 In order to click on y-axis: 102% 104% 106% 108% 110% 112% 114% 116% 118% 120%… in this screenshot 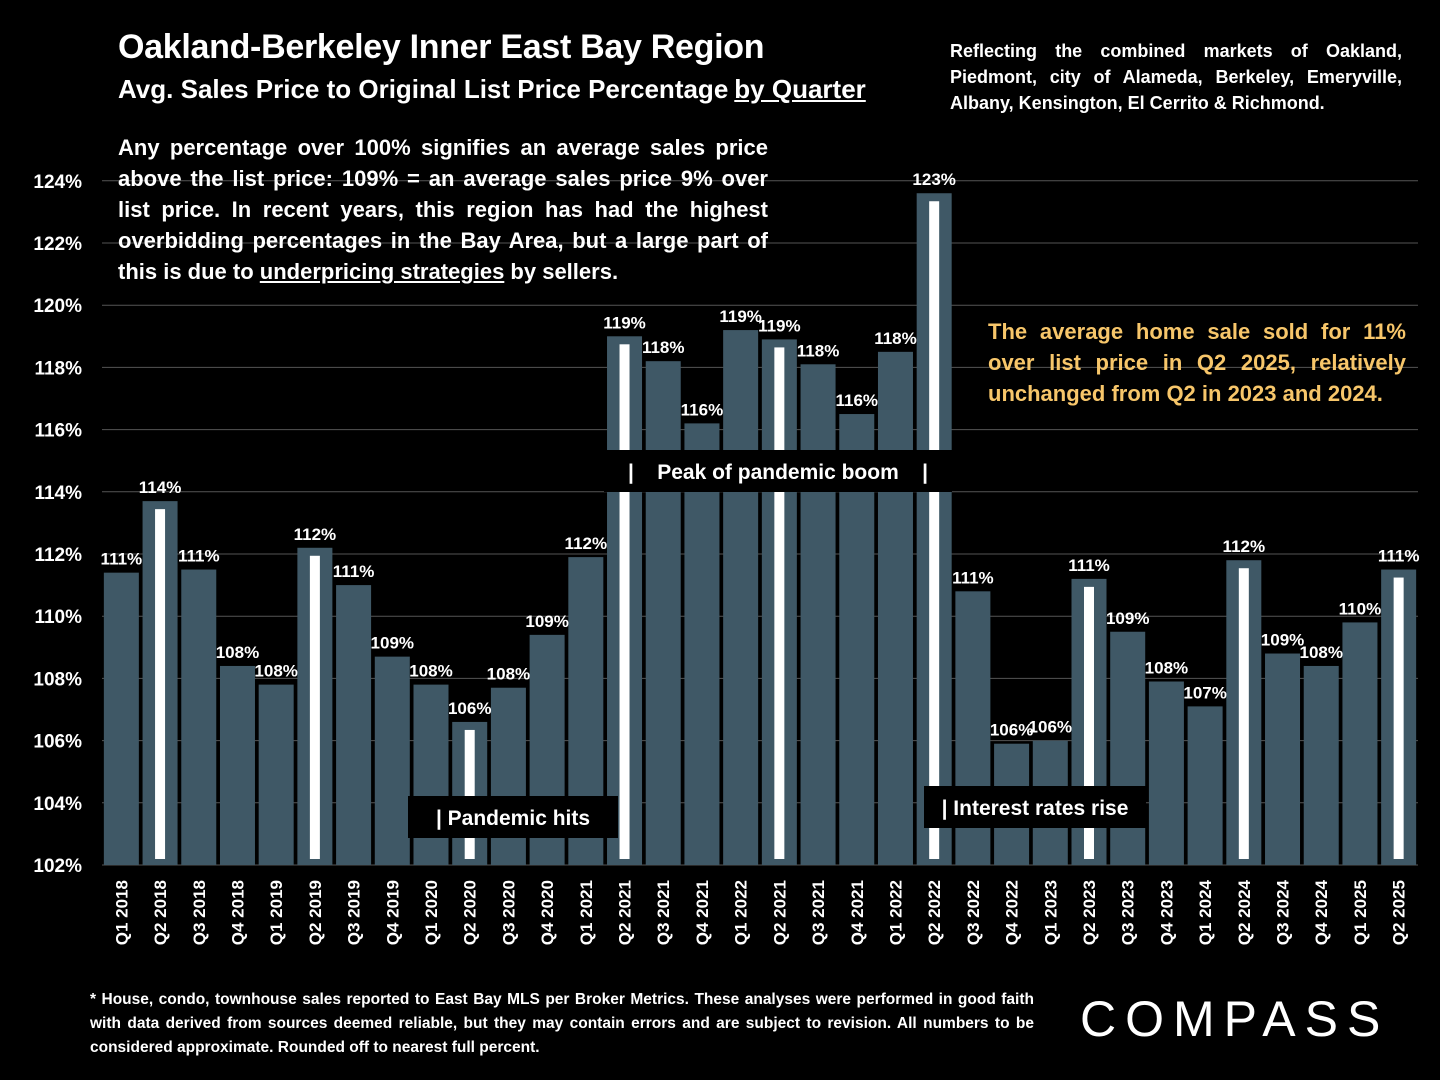, I will do `click(57, 524)`.